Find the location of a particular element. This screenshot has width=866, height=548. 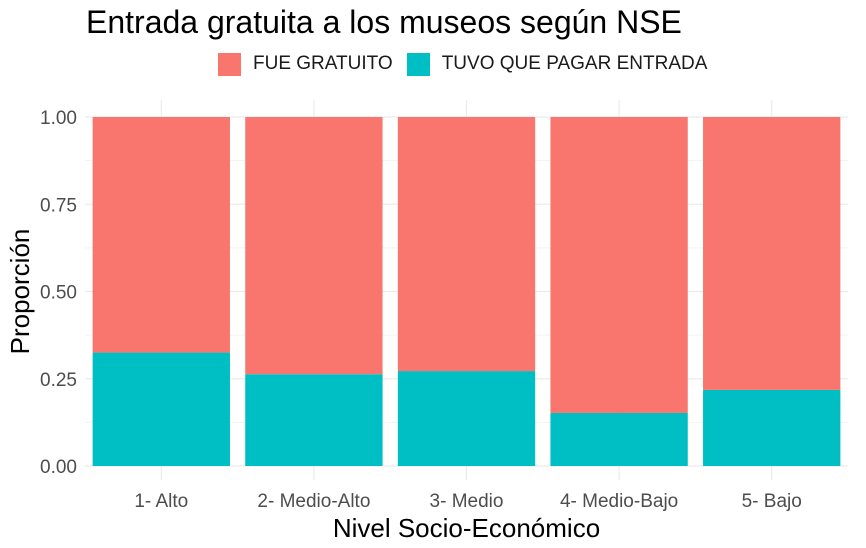

legend: FUE GRATUITO TUVO QUE PAGAR ENTRADA is located at coordinates (469, 64).